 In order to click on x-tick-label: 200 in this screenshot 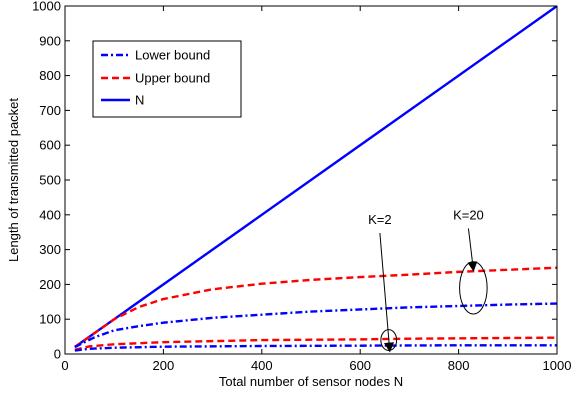, I will do `click(164, 365)`.